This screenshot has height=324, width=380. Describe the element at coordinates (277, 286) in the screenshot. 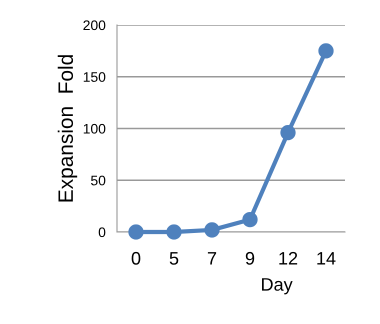

I see `x-axis-title: Day` at that location.